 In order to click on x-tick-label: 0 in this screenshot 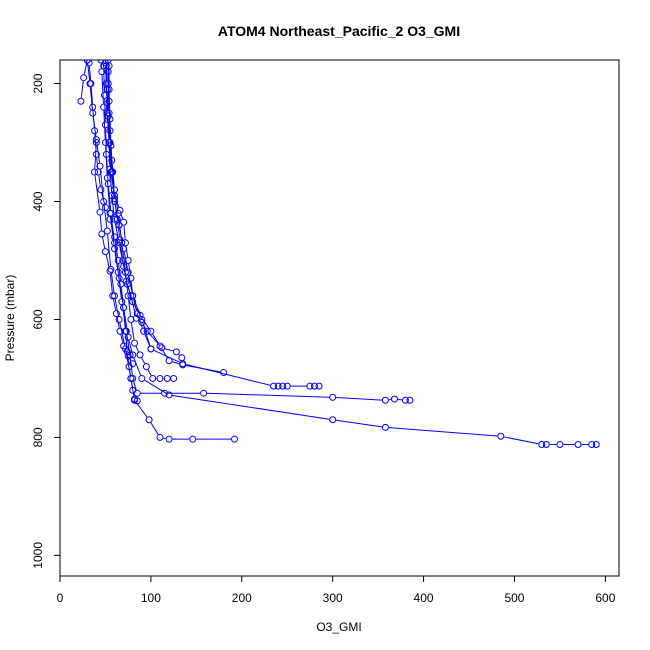, I will do `click(60, 598)`.